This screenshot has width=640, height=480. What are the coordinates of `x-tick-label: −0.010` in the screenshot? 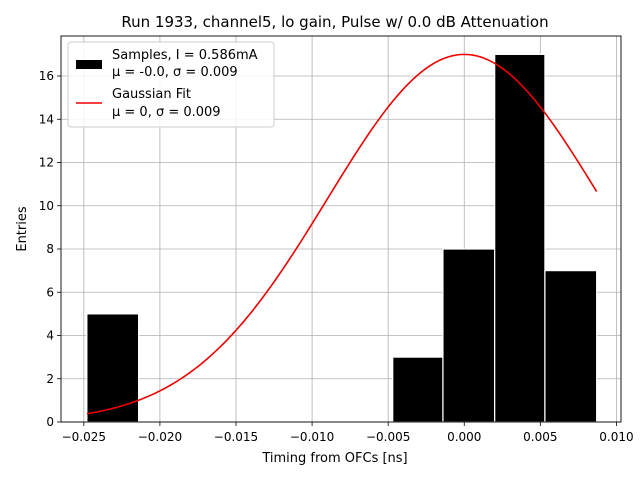 It's located at (312, 437).